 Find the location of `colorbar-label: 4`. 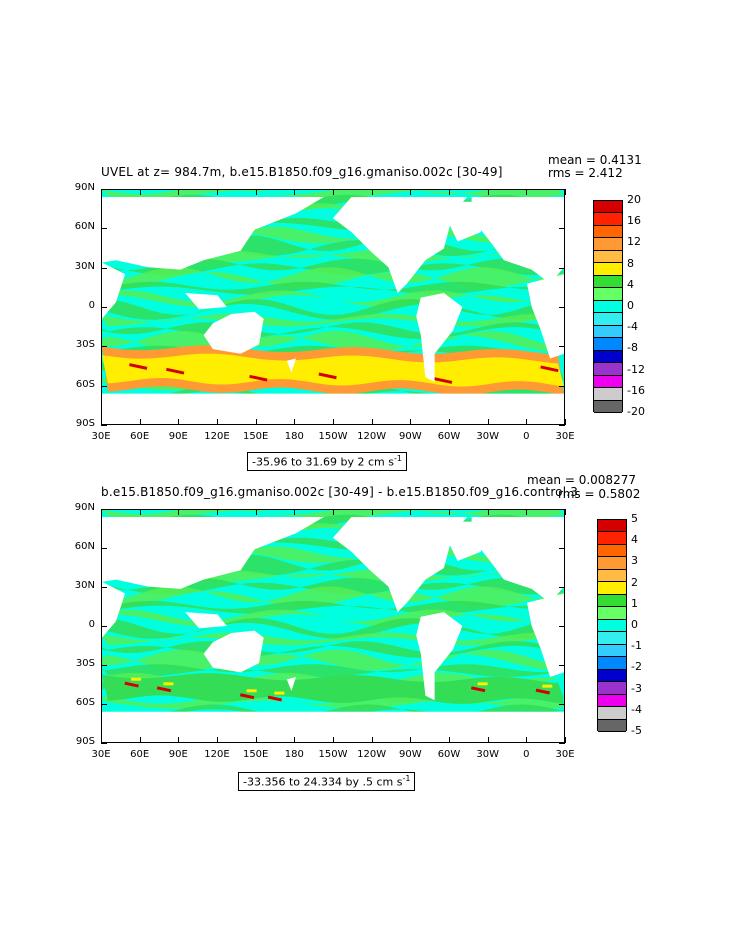

colorbar-label: 4 is located at coordinates (630, 284).